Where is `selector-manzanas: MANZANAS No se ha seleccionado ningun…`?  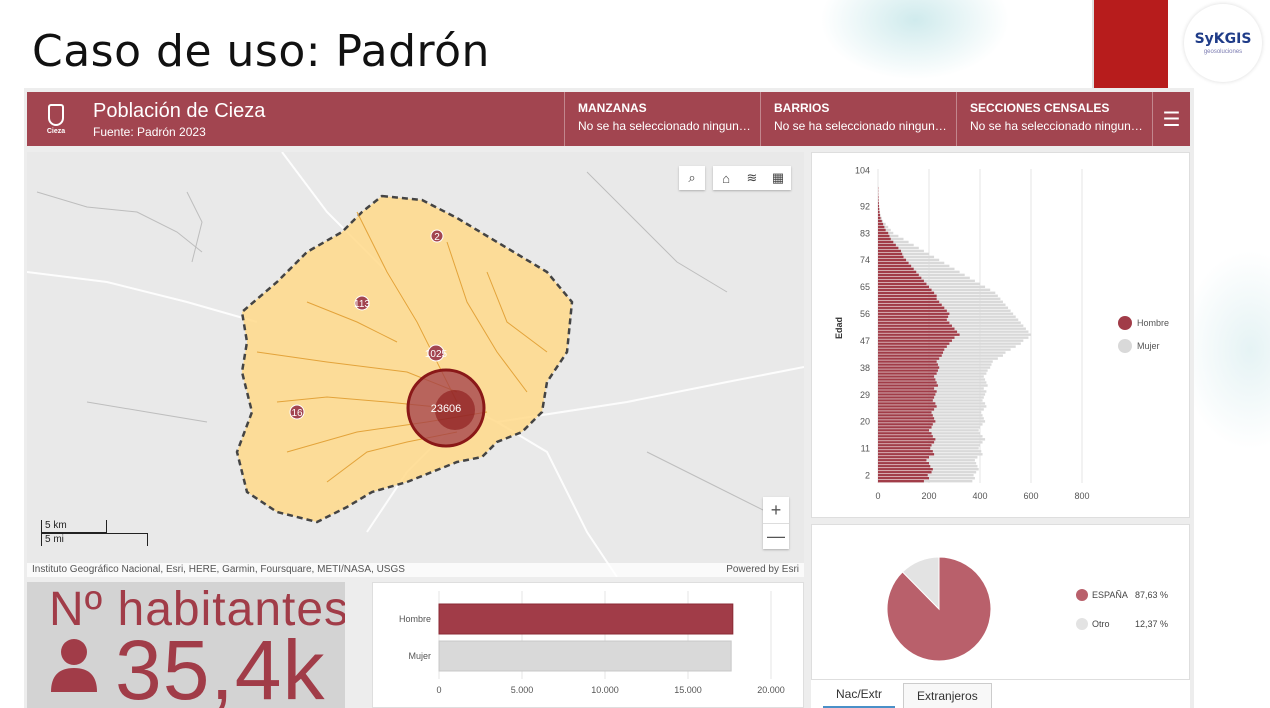 selector-manzanas: MANZANAS No se ha seleccionado ningun… is located at coordinates (662, 119).